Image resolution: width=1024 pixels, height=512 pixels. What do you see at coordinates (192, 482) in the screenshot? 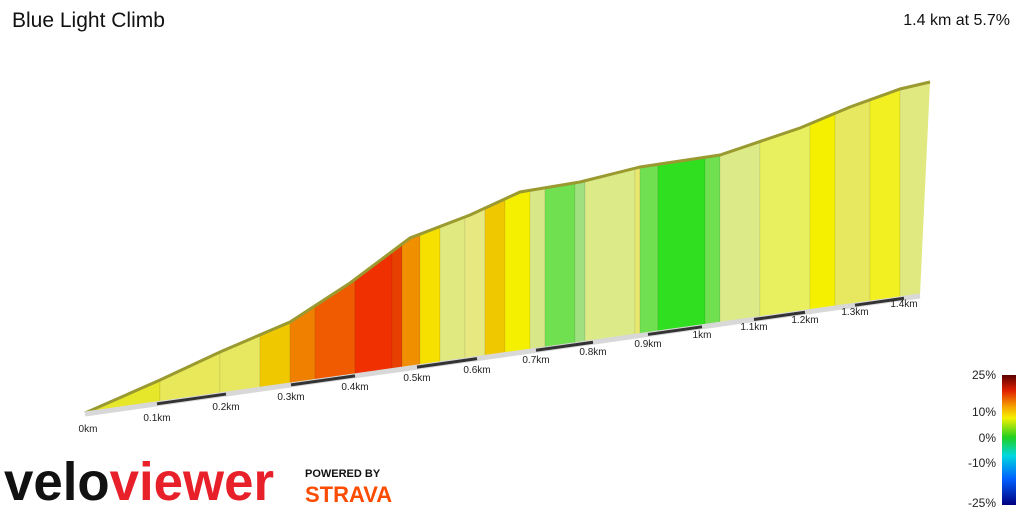
I see `logo-viewer: viewer` at bounding box center [192, 482].